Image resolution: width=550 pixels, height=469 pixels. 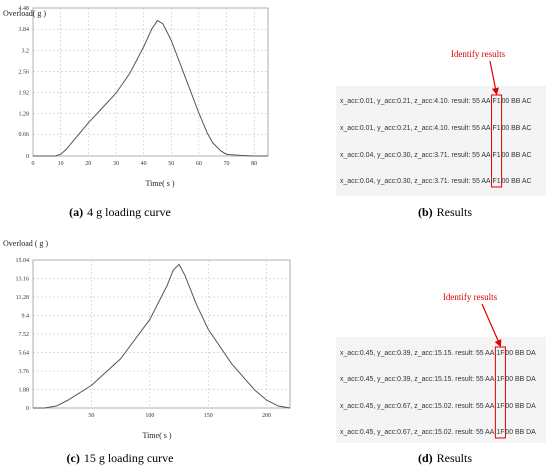 What do you see at coordinates (129, 212) in the screenshot?
I see `caption-text: 4 g loading curve` at bounding box center [129, 212].